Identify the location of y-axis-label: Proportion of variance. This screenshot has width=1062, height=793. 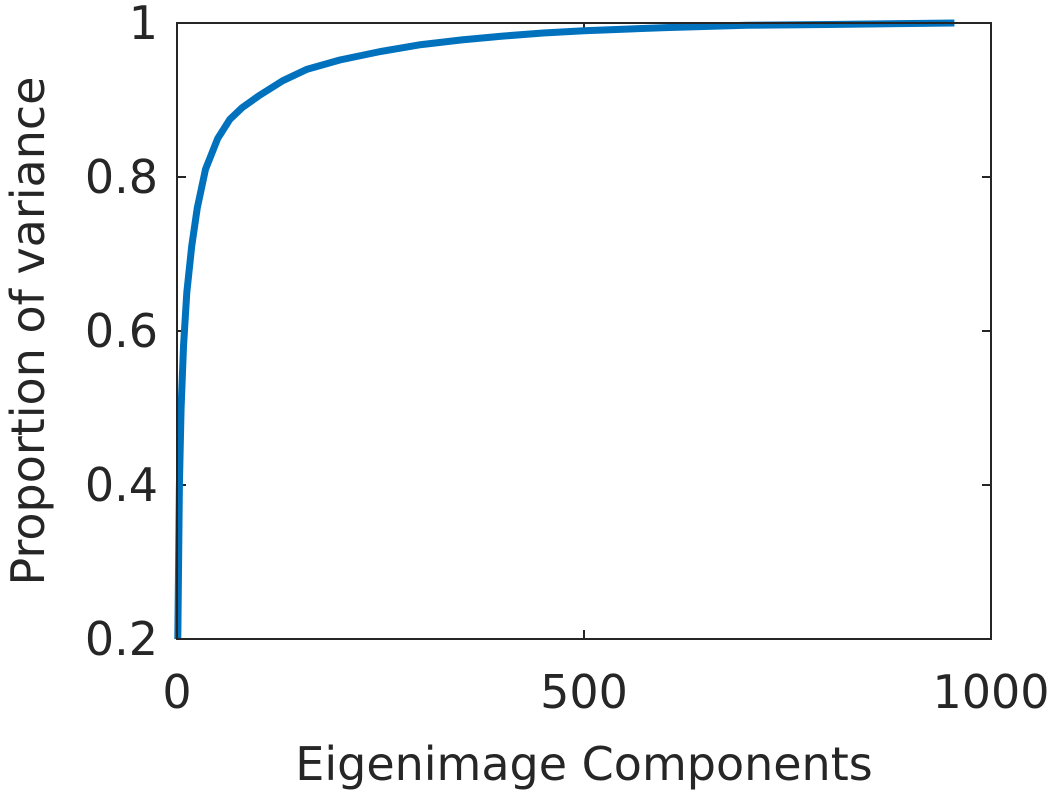
(28, 331).